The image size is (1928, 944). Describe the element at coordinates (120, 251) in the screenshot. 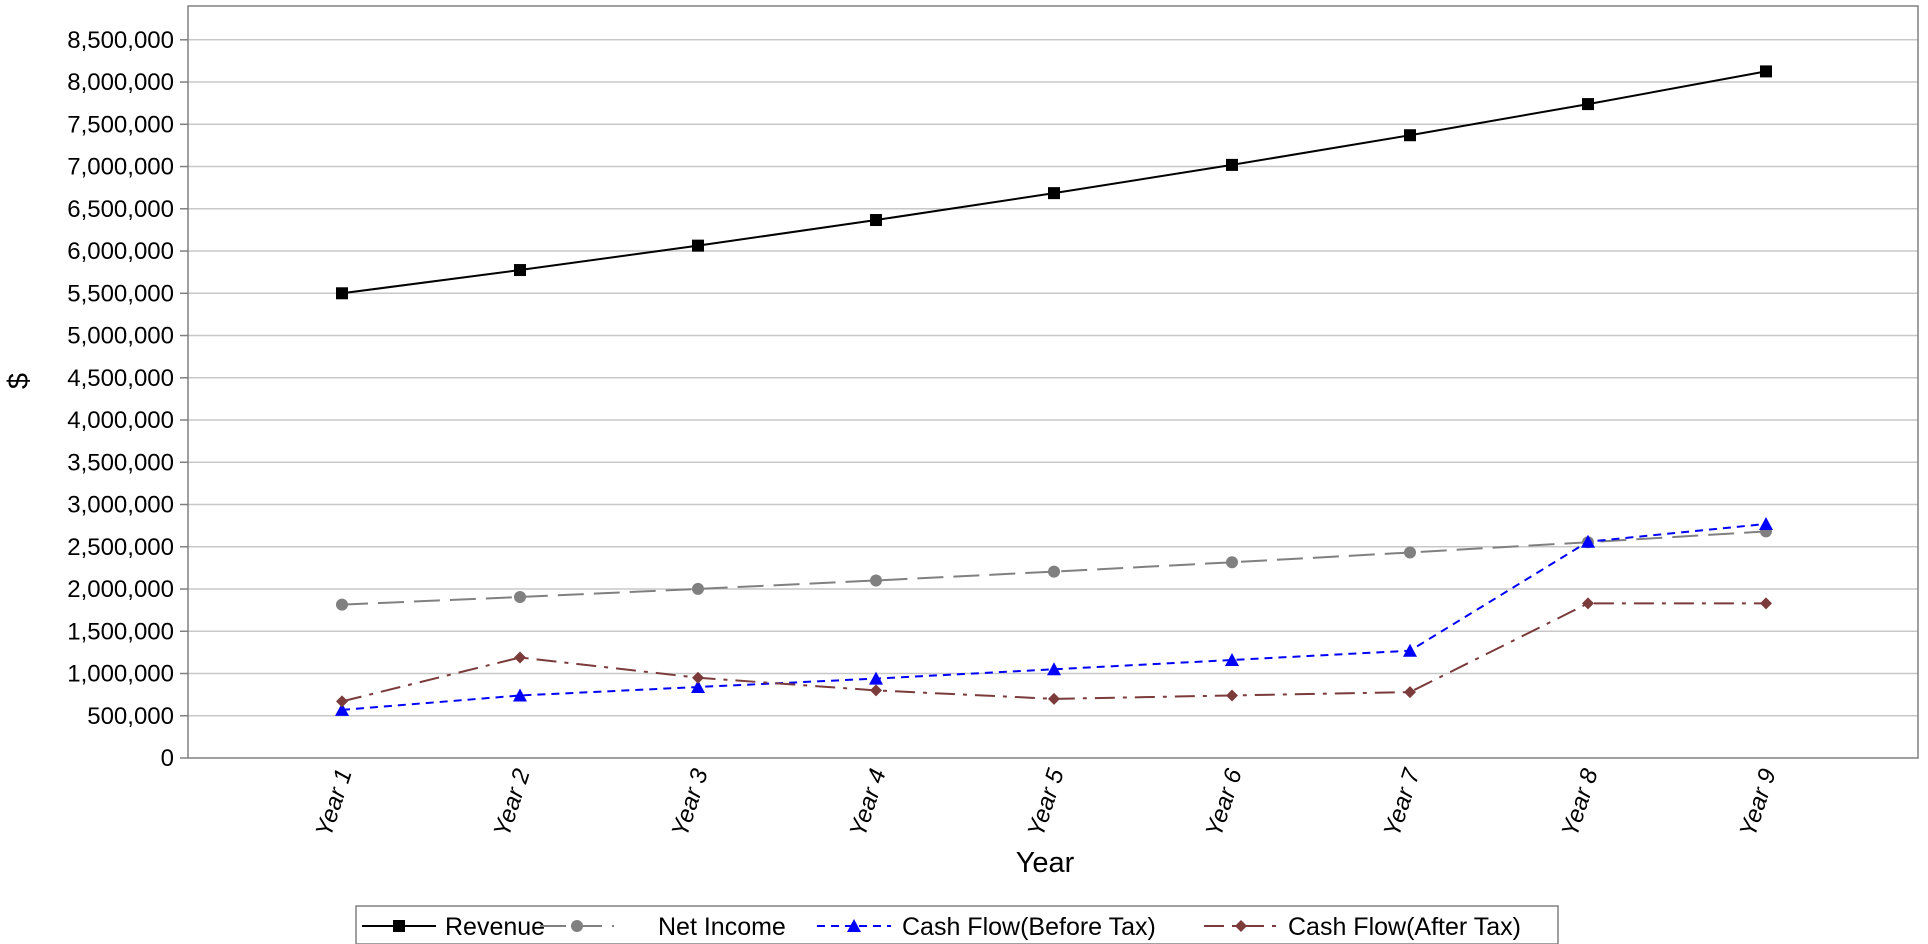

I see `y-tick-label: 6,000,000` at that location.